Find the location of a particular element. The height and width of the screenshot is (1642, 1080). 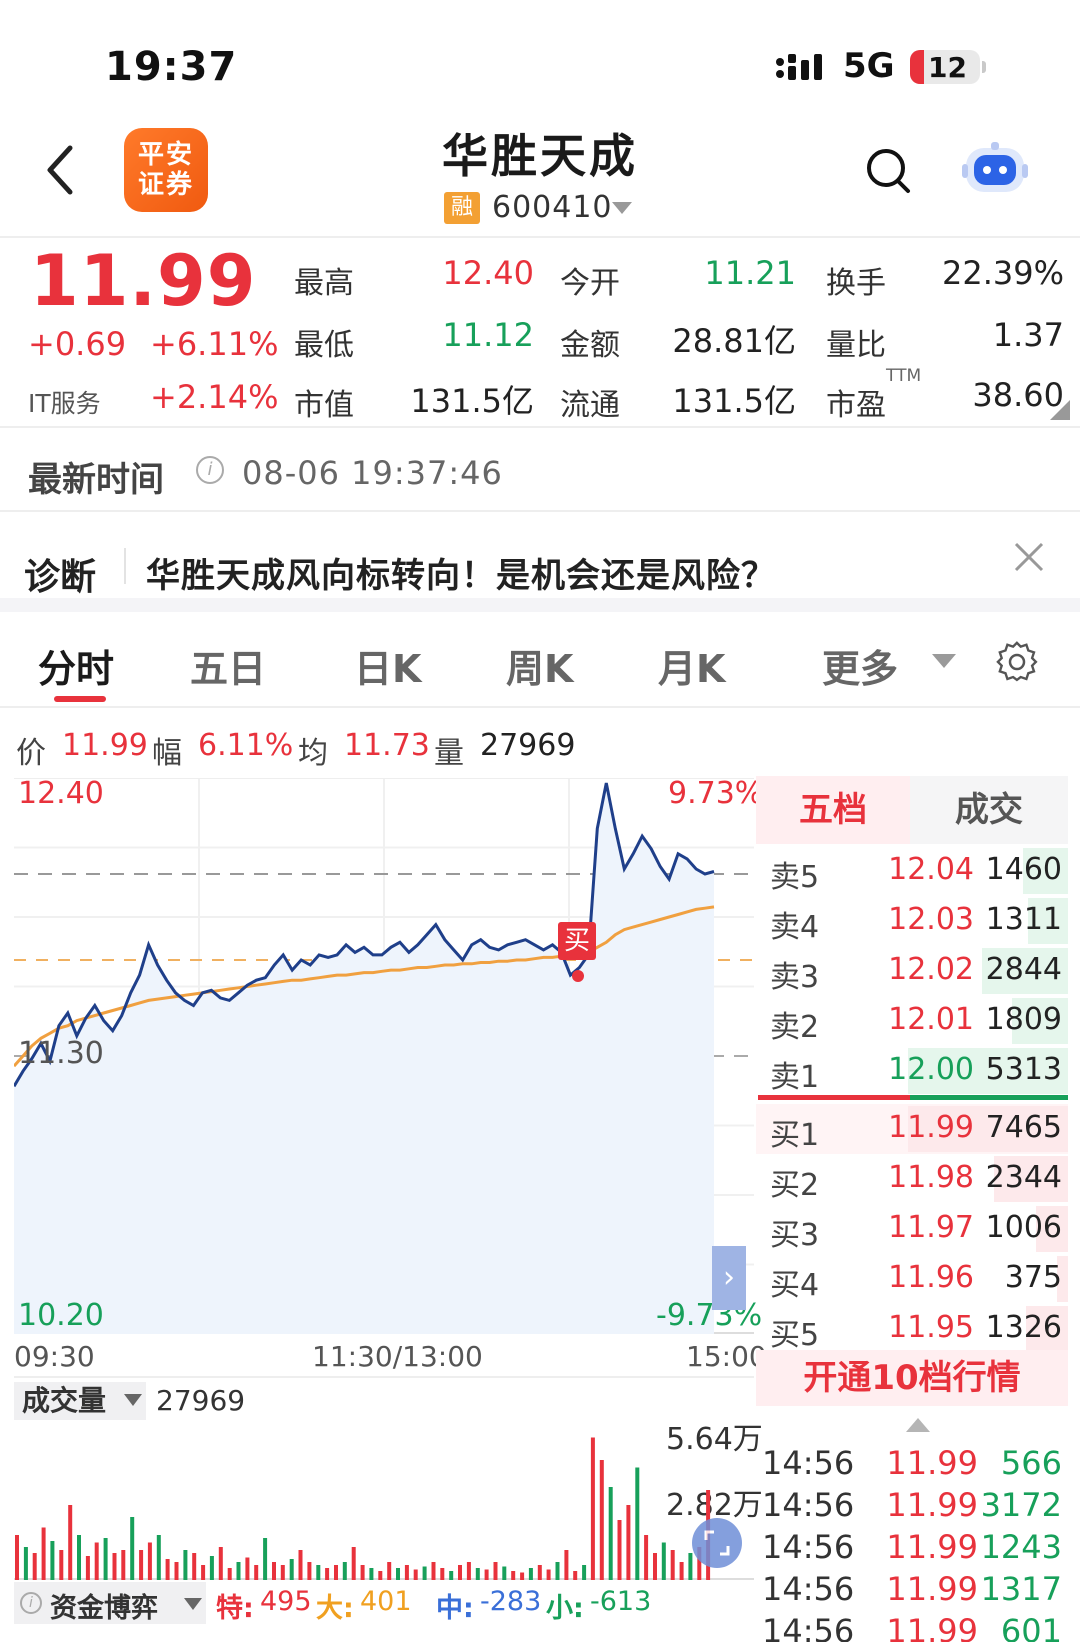

ask-row: 卖4 12.03 1311 is located at coordinates (912, 921).